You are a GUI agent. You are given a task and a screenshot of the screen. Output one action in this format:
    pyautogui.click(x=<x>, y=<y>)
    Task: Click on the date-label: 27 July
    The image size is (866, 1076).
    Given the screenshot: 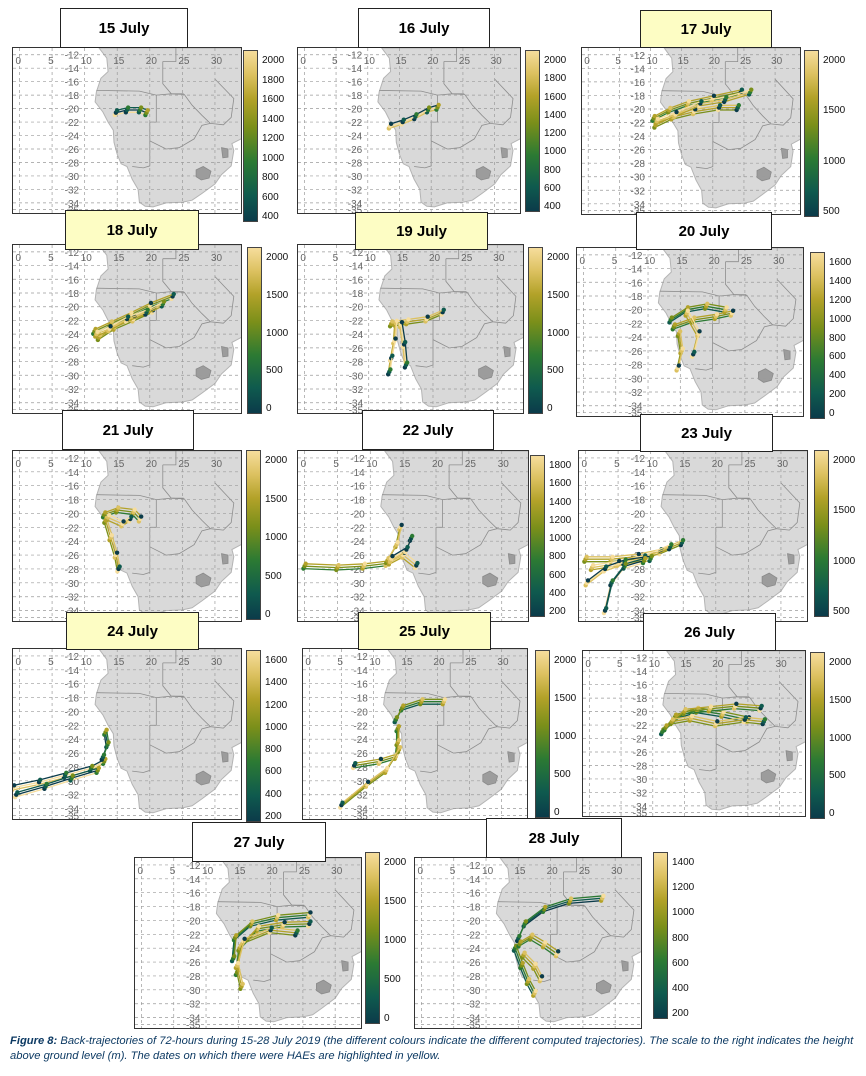 What is the action you would take?
    pyautogui.click(x=259, y=842)
    